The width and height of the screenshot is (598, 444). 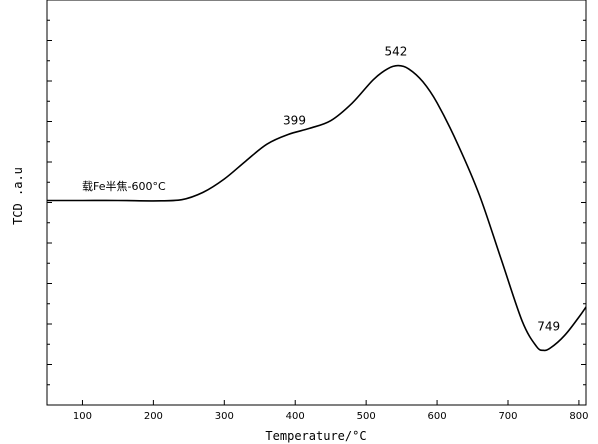 What do you see at coordinates (294, 120) in the screenshot?
I see `peak-label: 399` at bounding box center [294, 120].